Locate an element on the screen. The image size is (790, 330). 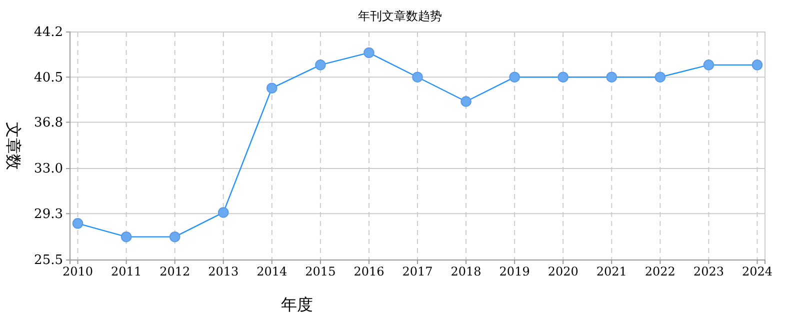
x-tick-label: 2021 is located at coordinates (611, 271).